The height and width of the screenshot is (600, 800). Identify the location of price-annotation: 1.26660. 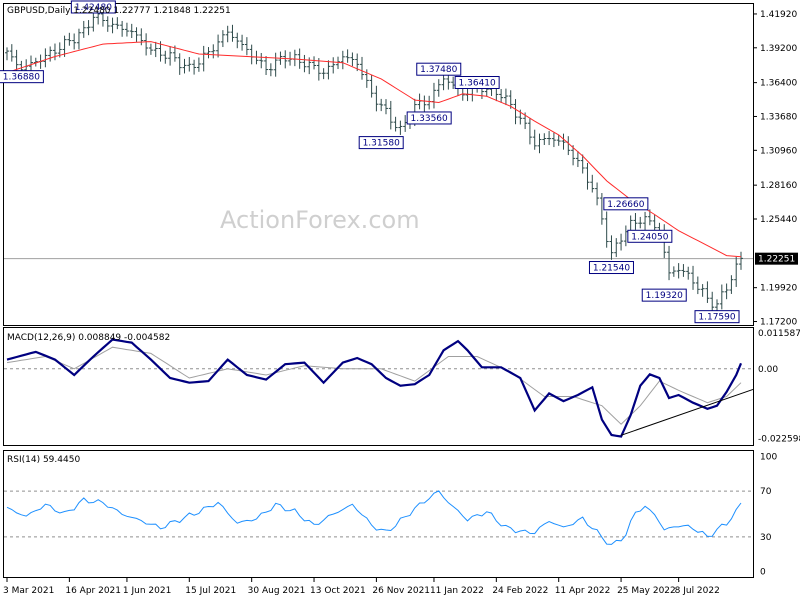
(626, 204).